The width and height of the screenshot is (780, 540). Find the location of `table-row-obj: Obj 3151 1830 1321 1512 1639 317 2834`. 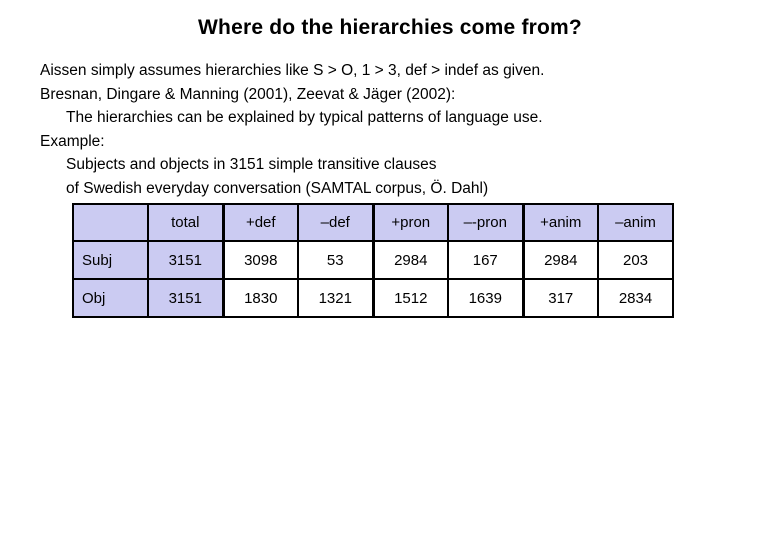

table-row-obj: Obj 3151 1830 1321 1512 1639 317 2834 is located at coordinates (373, 298).